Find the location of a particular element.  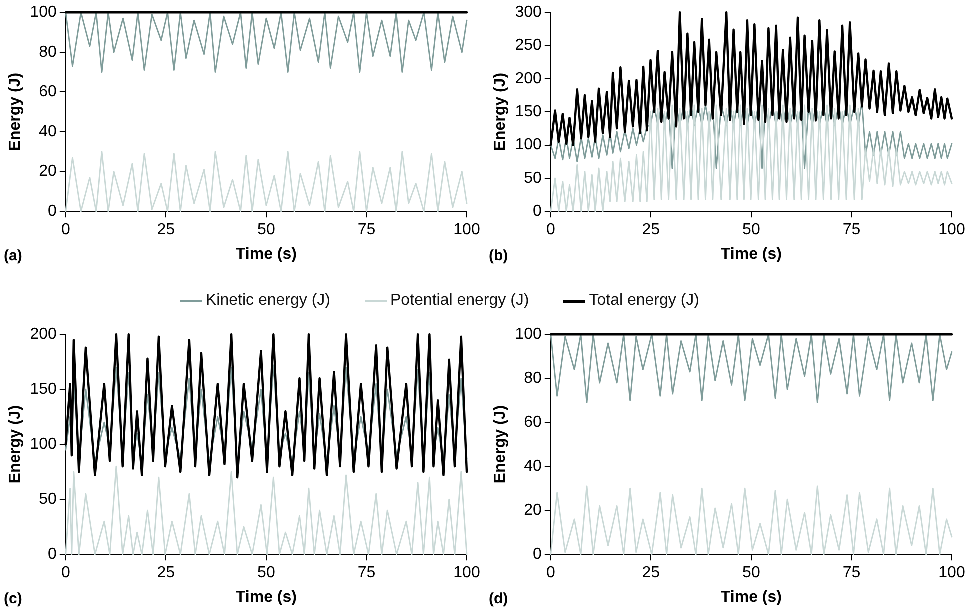

y-tick-label: 300 is located at coordinates (528, 13).